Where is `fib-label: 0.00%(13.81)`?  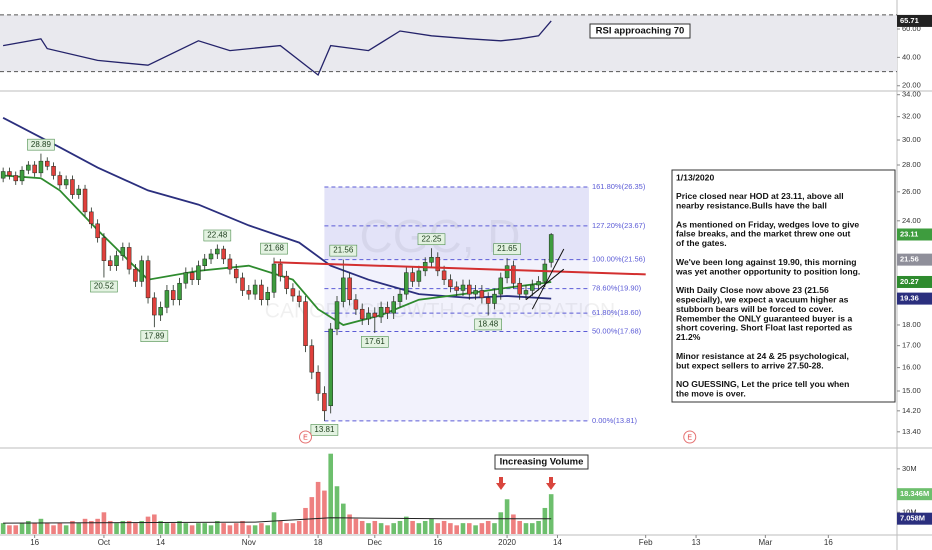 fib-label: 0.00%(13.81) is located at coordinates (615, 420).